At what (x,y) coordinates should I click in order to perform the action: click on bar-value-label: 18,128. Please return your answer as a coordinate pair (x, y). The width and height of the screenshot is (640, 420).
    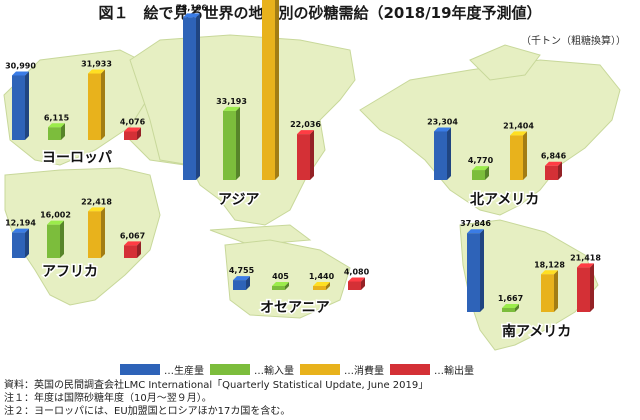
    Looking at the image, I should click on (549, 264).